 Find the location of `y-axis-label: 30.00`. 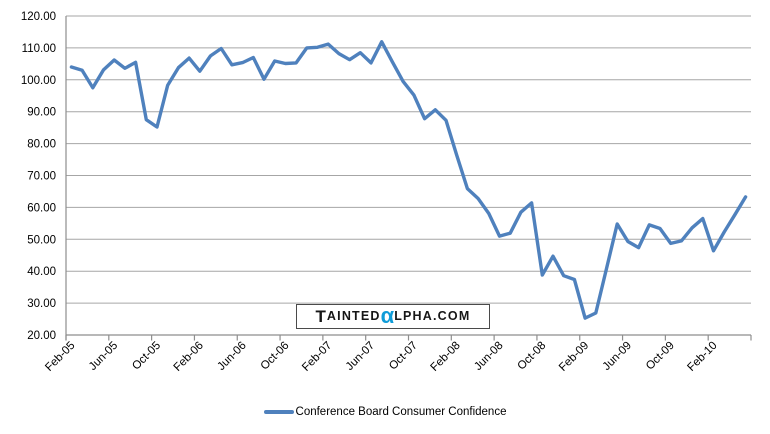

y-axis-label: 30.00 is located at coordinates (41, 304).